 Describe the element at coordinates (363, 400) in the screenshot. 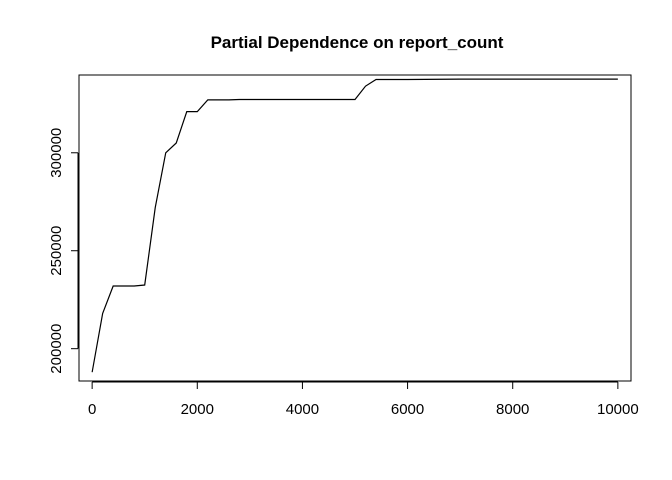

I see `x-axis-ticks: 0 2000 4000 6000 8000 10000` at that location.